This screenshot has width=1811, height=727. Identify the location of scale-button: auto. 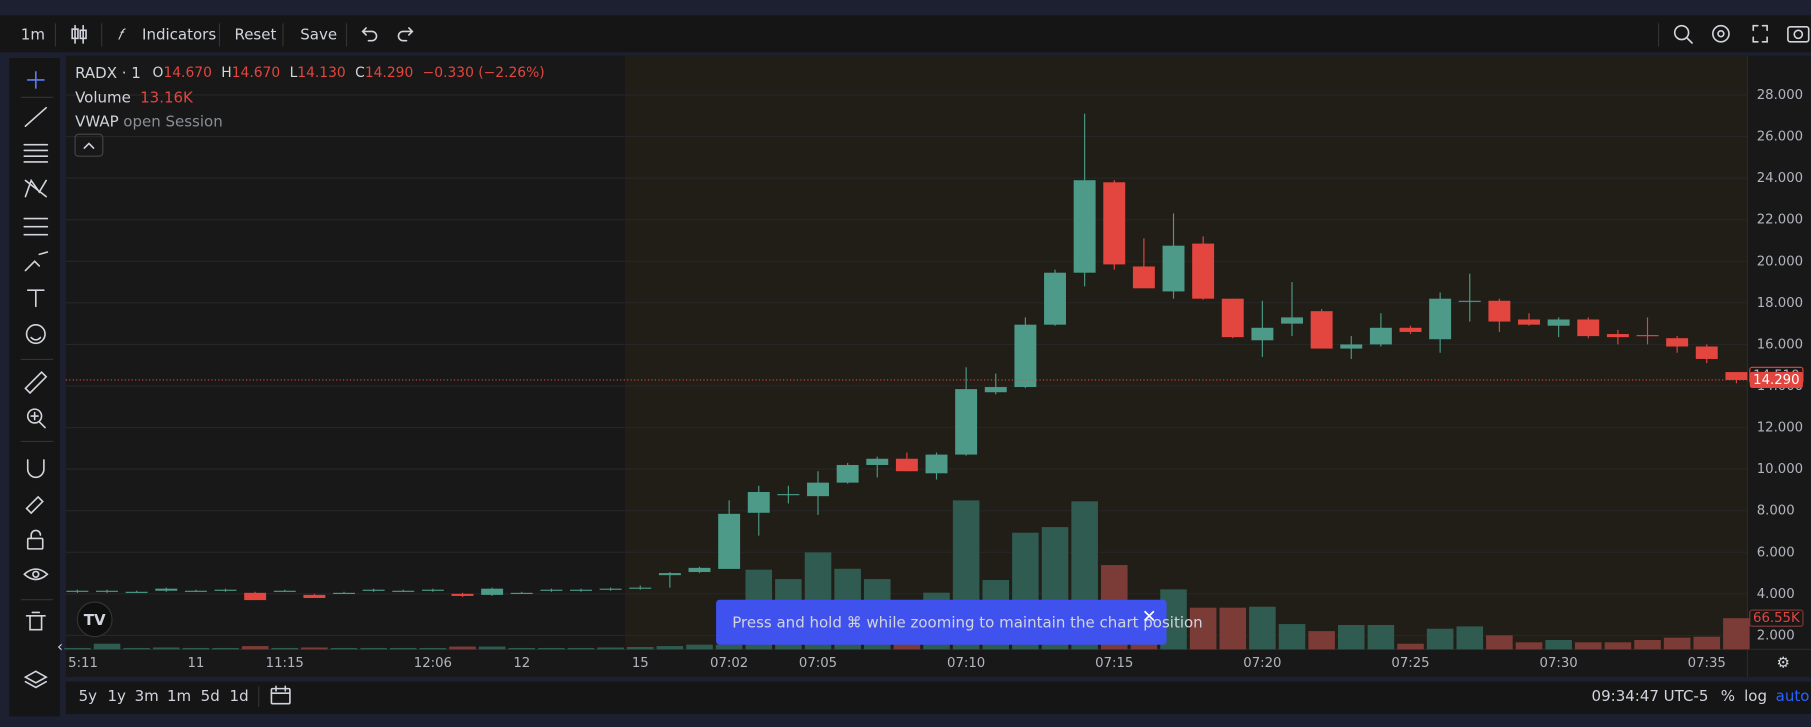
(1793, 696).